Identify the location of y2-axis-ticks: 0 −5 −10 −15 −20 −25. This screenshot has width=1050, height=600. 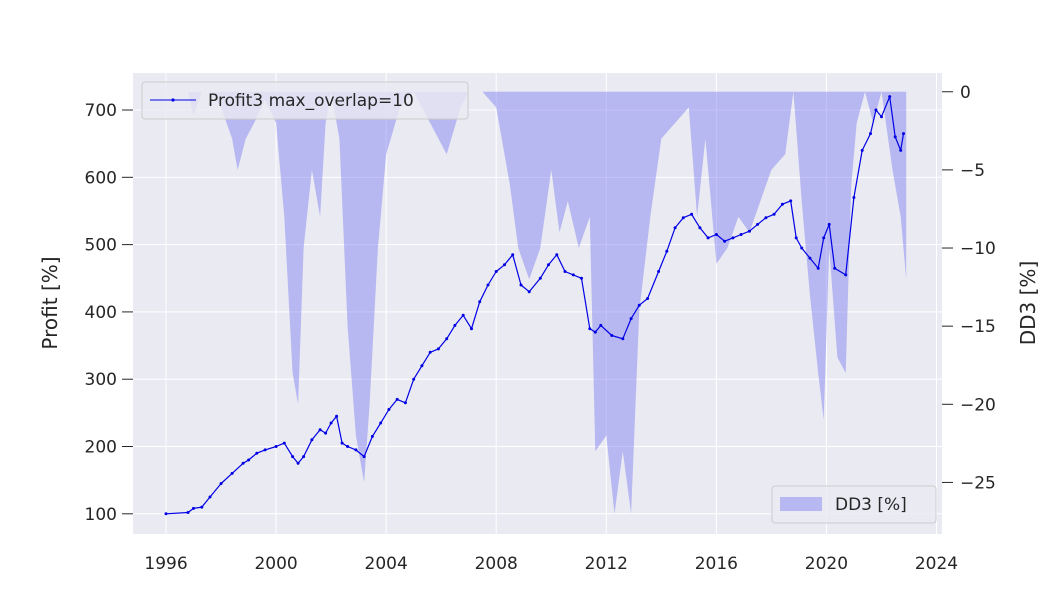
(969, 288).